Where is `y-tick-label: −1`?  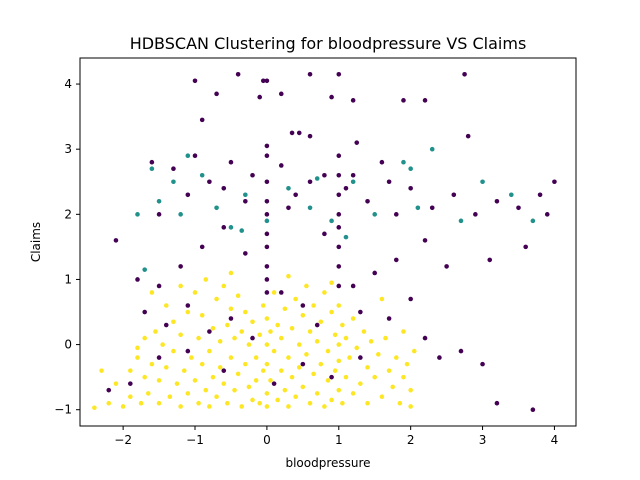 y-tick-label: −1 is located at coordinates (63, 410).